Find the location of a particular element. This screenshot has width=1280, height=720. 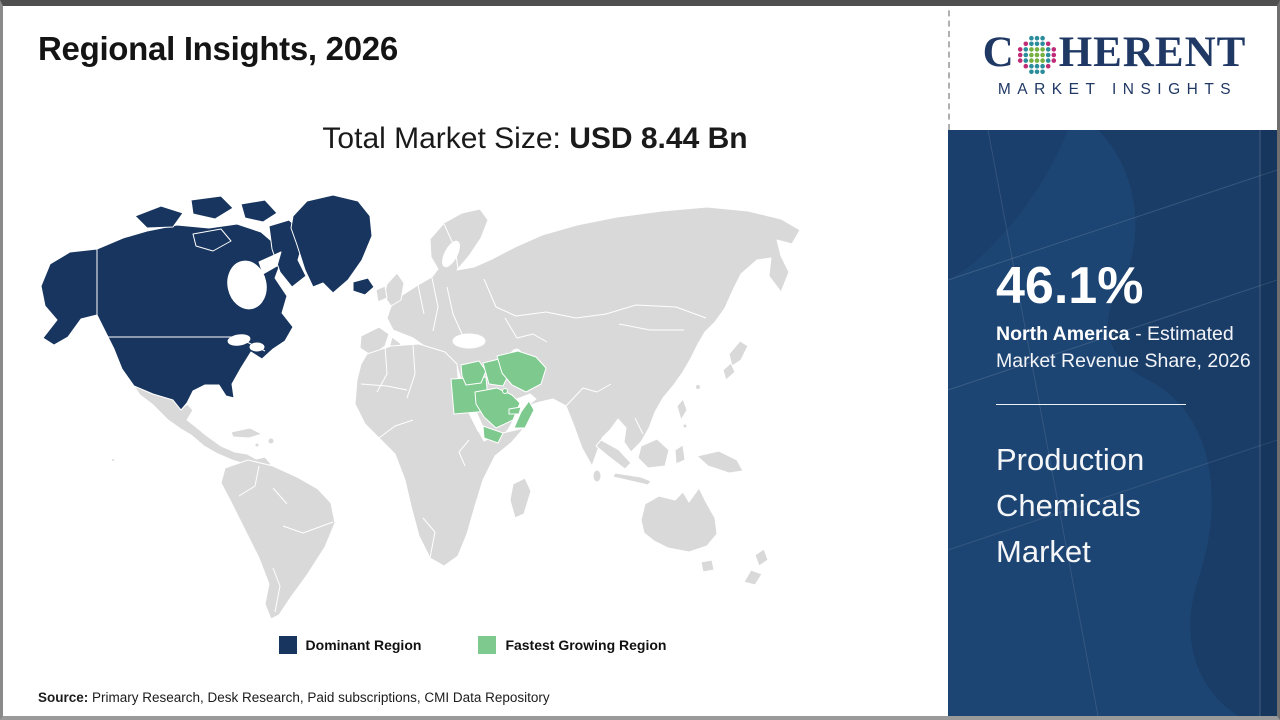

map-japan-south is located at coordinates (729, 371).